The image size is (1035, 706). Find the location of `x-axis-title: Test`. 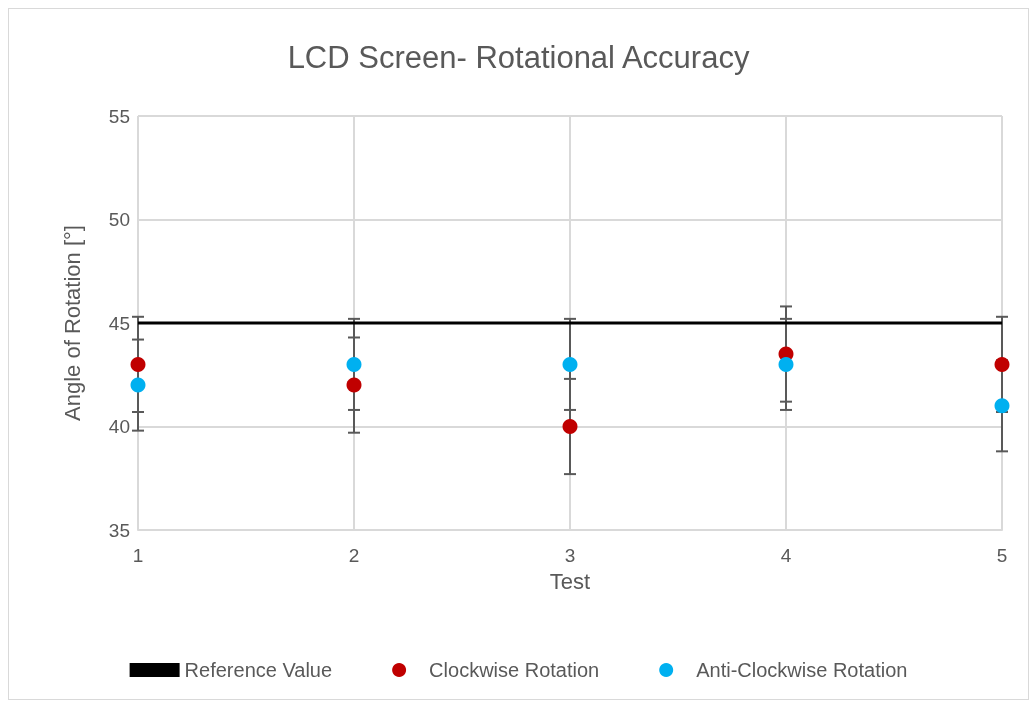

x-axis-title: Test is located at coordinates (570, 581).